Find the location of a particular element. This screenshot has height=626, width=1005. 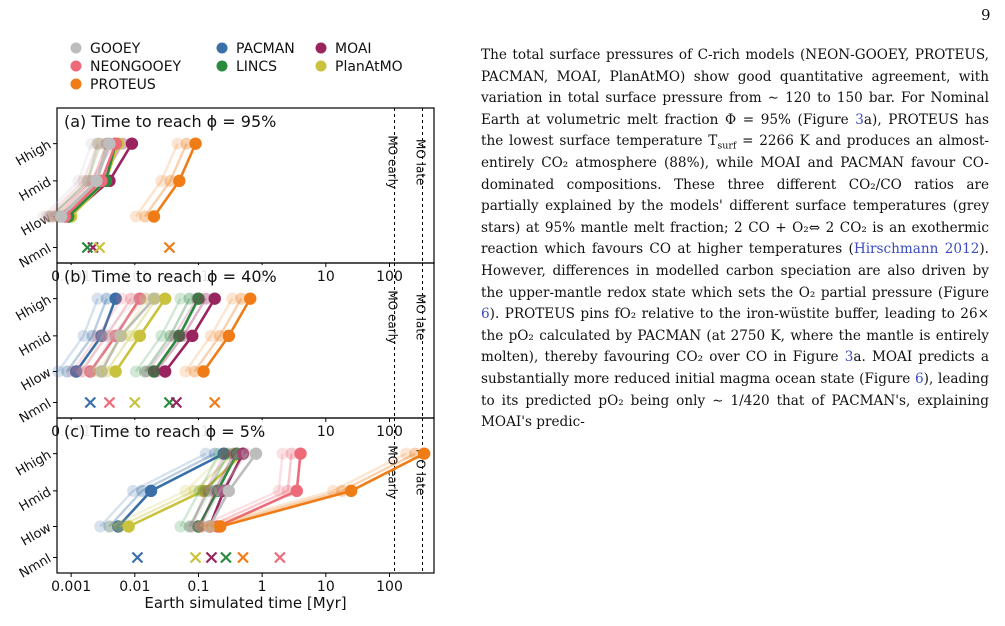

panel-frame is located at coordinates (245, 495).